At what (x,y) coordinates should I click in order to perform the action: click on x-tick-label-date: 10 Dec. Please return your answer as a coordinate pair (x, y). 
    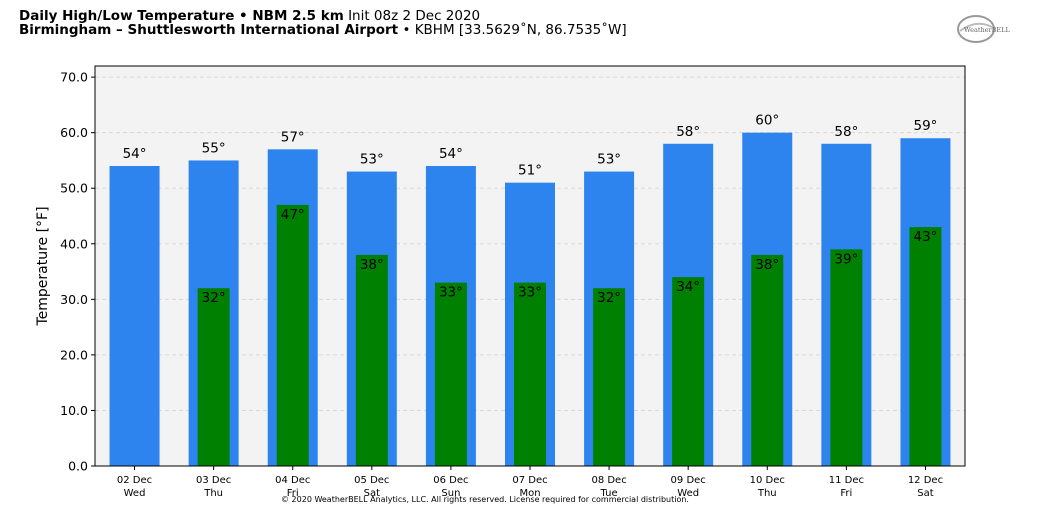
    Looking at the image, I should click on (767, 480).